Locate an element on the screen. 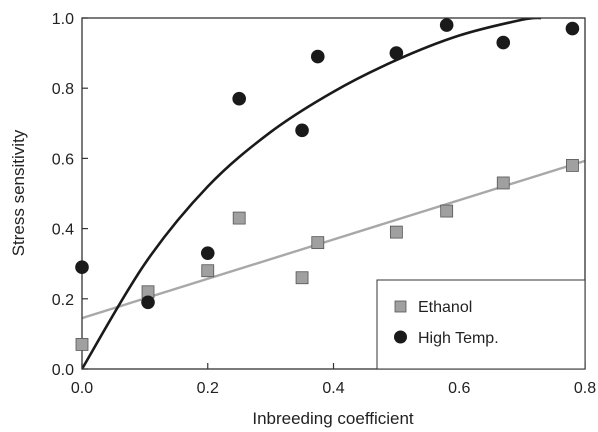 Image resolution: width=598 pixels, height=432 pixels. legend-marker-ethanol is located at coordinates (400, 306).